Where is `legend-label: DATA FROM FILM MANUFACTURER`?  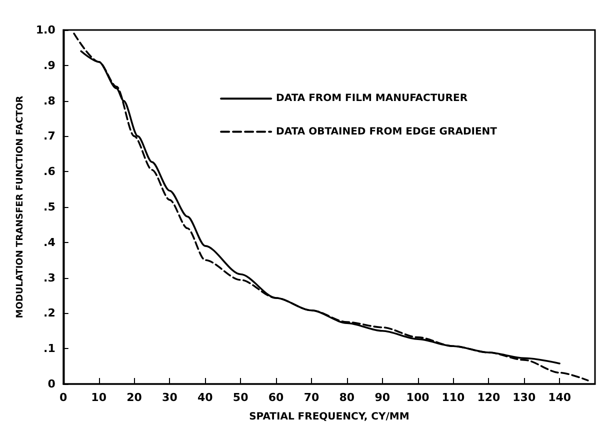
legend-label: DATA FROM FILM MANUFACTURER is located at coordinates (372, 98).